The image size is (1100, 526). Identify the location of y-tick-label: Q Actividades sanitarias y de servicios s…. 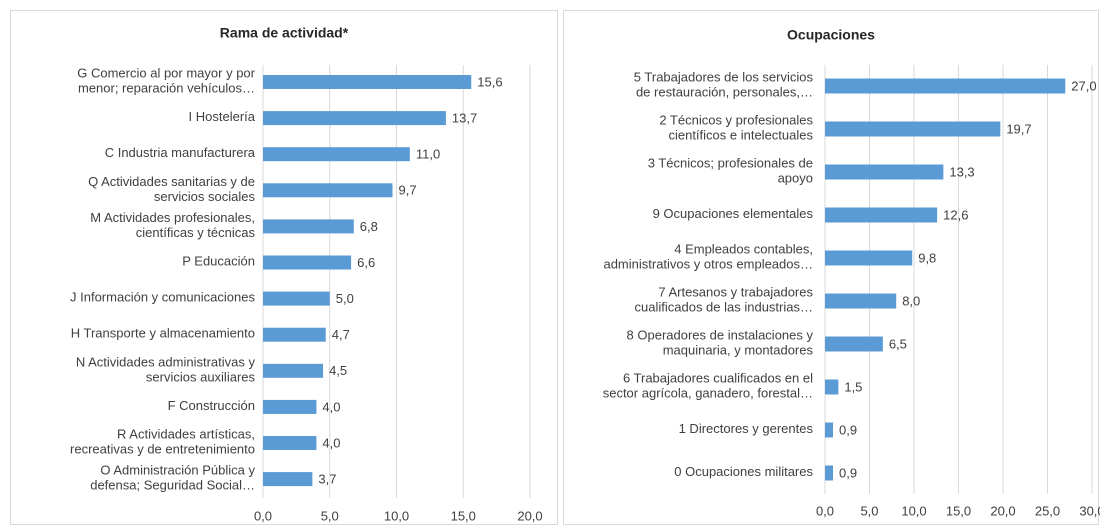
(171, 189).